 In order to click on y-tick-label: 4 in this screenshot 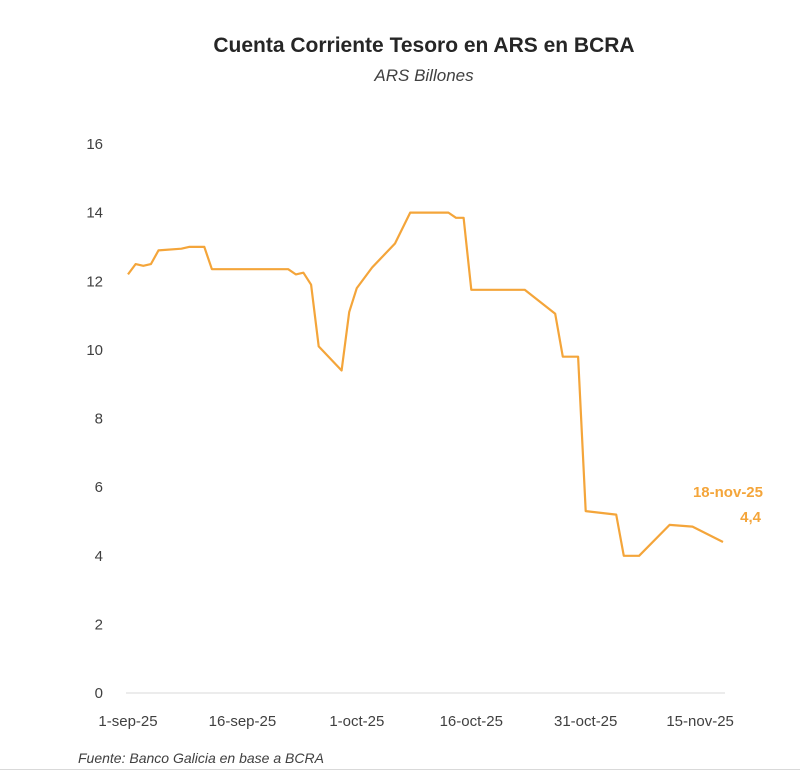, I will do `click(99, 556)`.